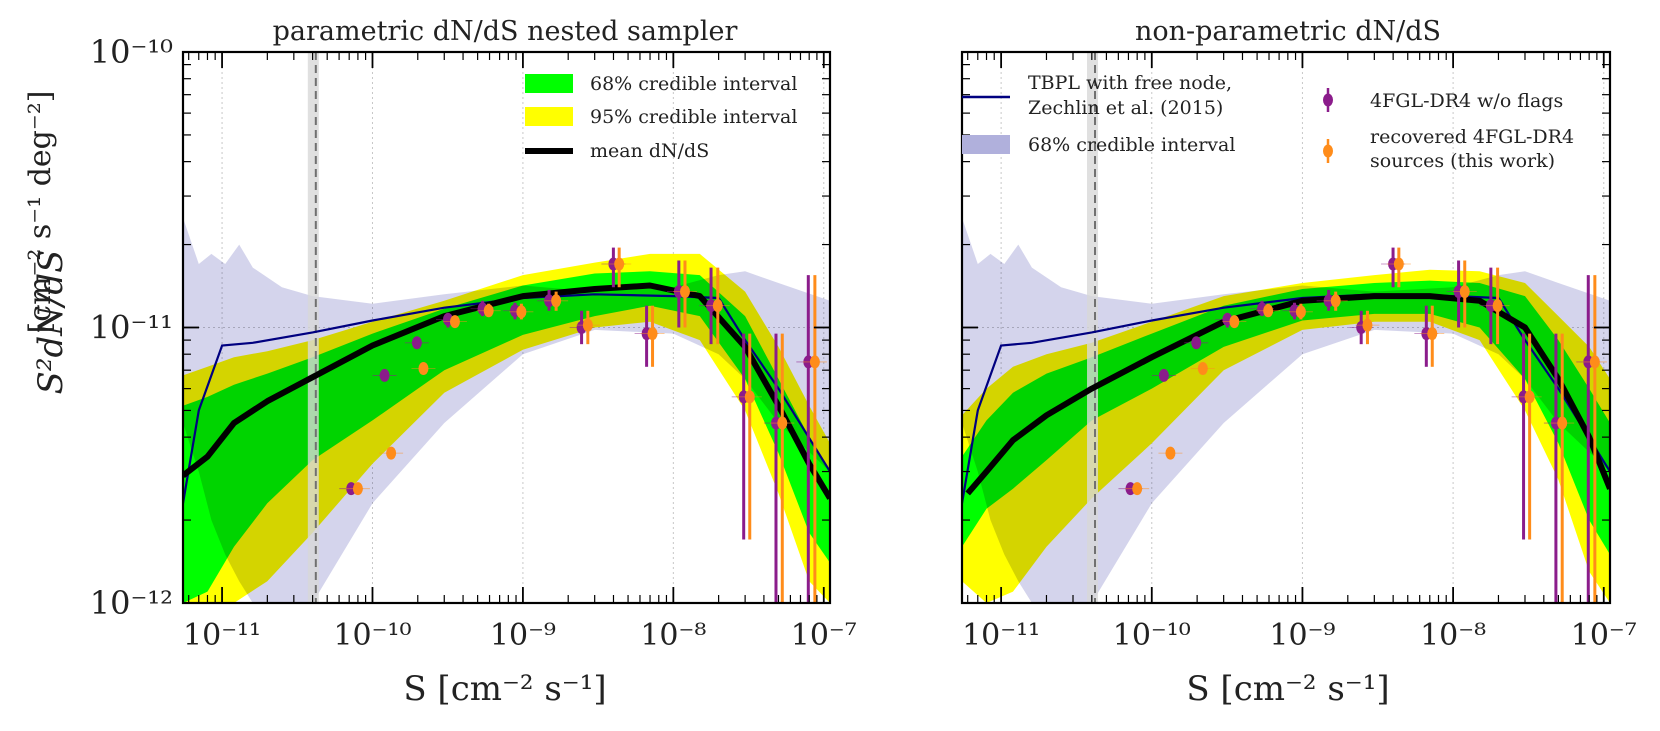 The width and height of the screenshot is (1660, 731). I want to click on legend-label-tbpl-line1: TBPL with free node,, so click(1130, 83).